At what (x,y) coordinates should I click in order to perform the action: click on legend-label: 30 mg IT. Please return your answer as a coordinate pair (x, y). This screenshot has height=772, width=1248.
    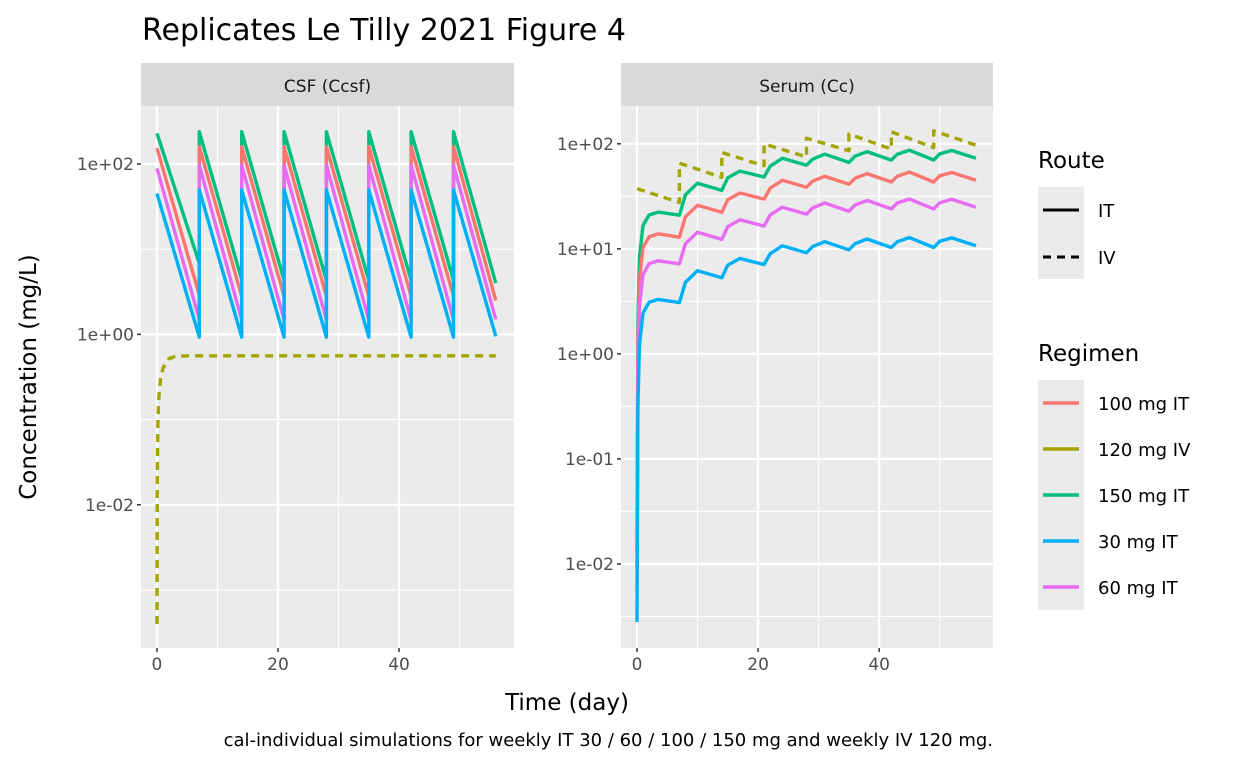
    Looking at the image, I should click on (1138, 542).